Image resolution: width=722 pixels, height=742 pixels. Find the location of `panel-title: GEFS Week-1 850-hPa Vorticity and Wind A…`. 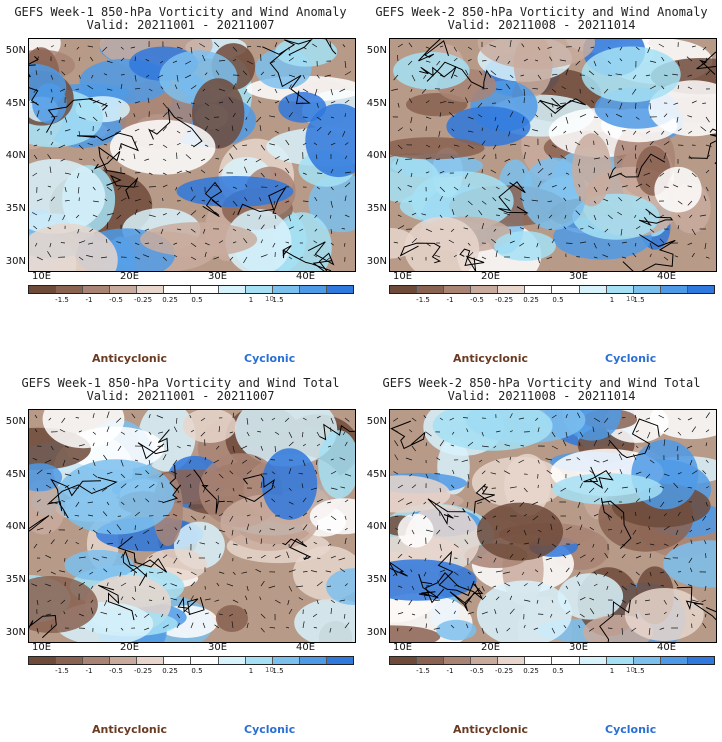

panel-title: GEFS Week-1 850-hPa Vorticity and Wind A… is located at coordinates (180, 12).